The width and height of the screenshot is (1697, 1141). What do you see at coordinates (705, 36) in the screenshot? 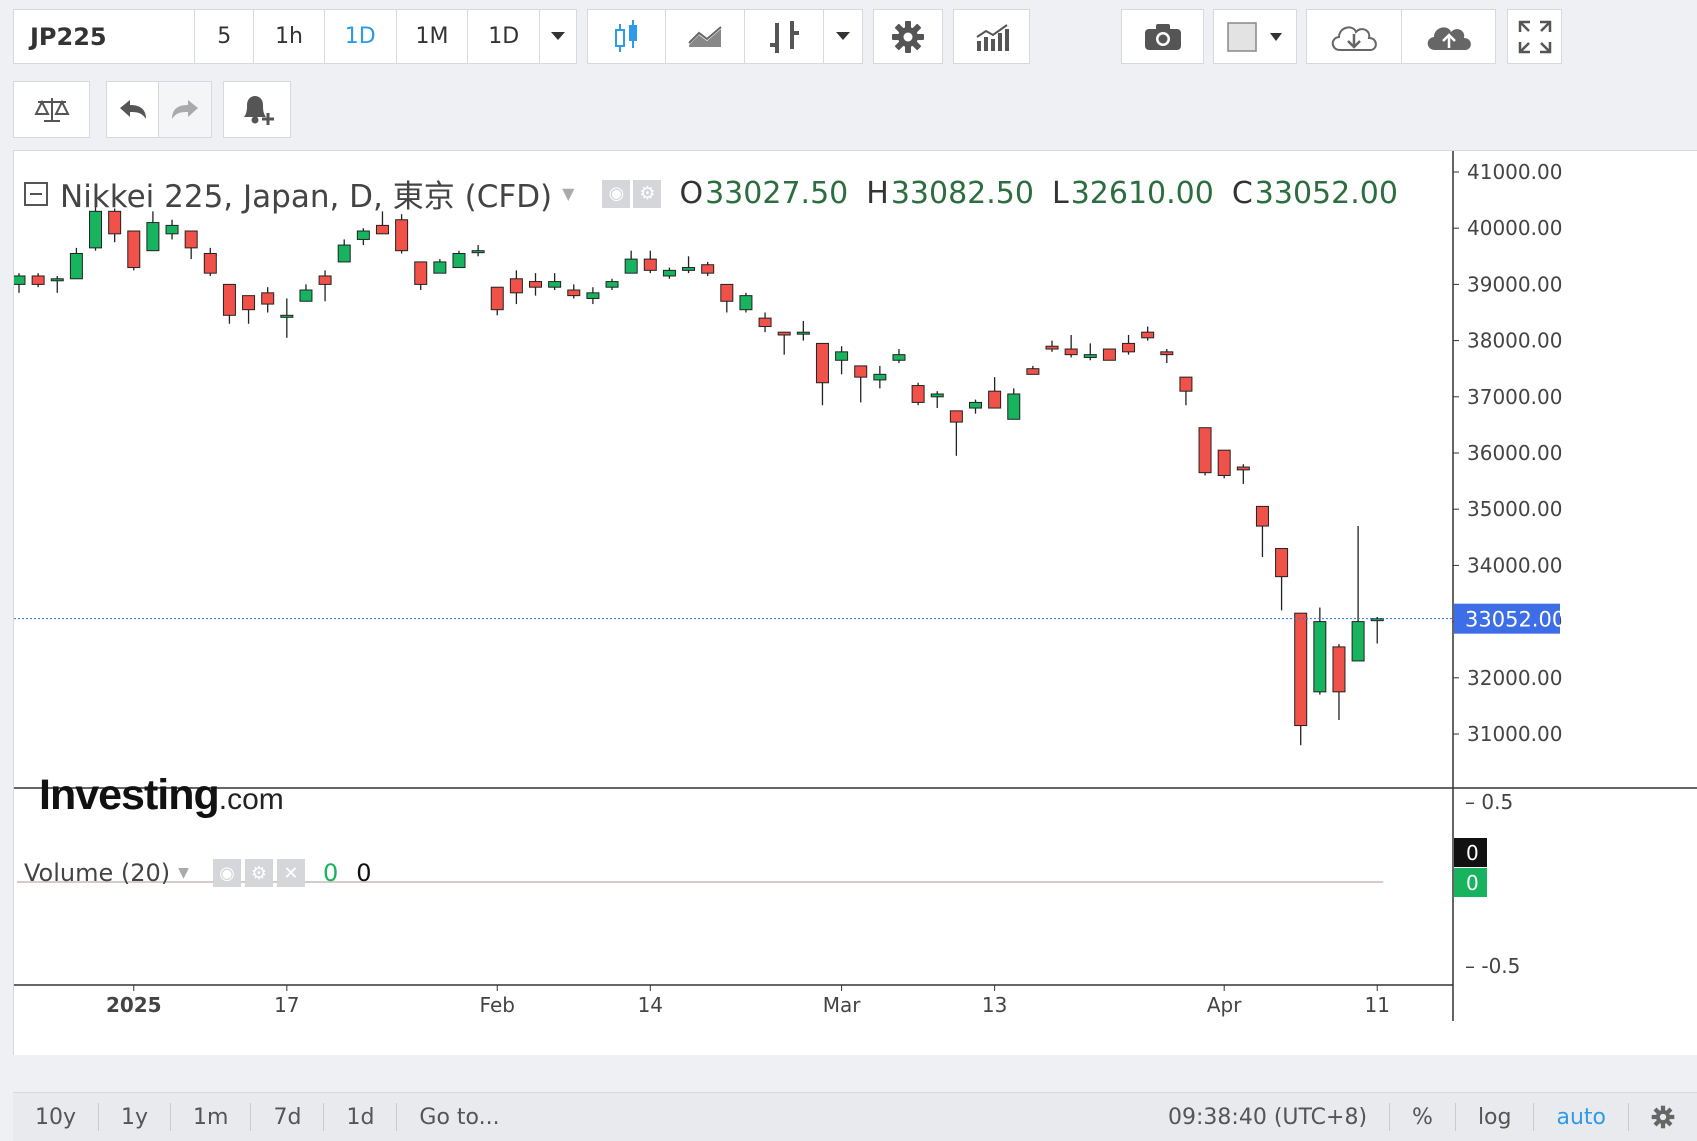
I see `line-chart-button` at bounding box center [705, 36].